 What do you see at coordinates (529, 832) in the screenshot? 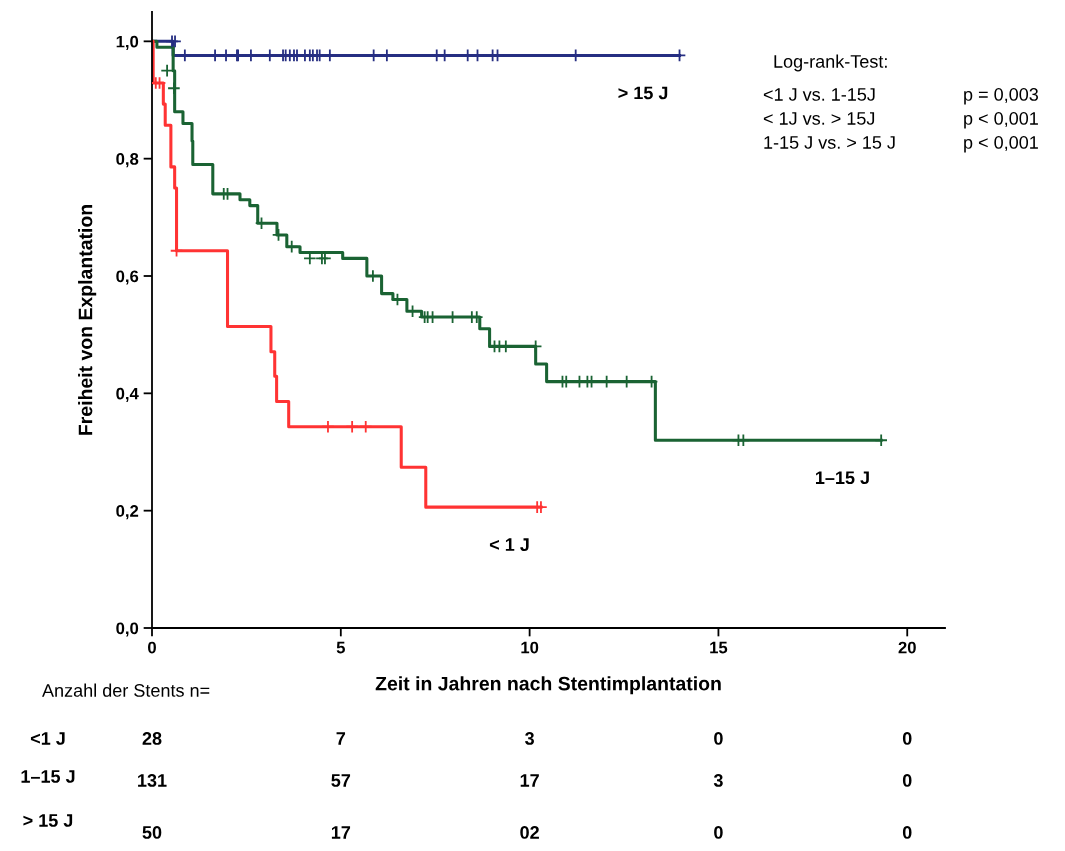
I see `text: 02` at bounding box center [529, 832].